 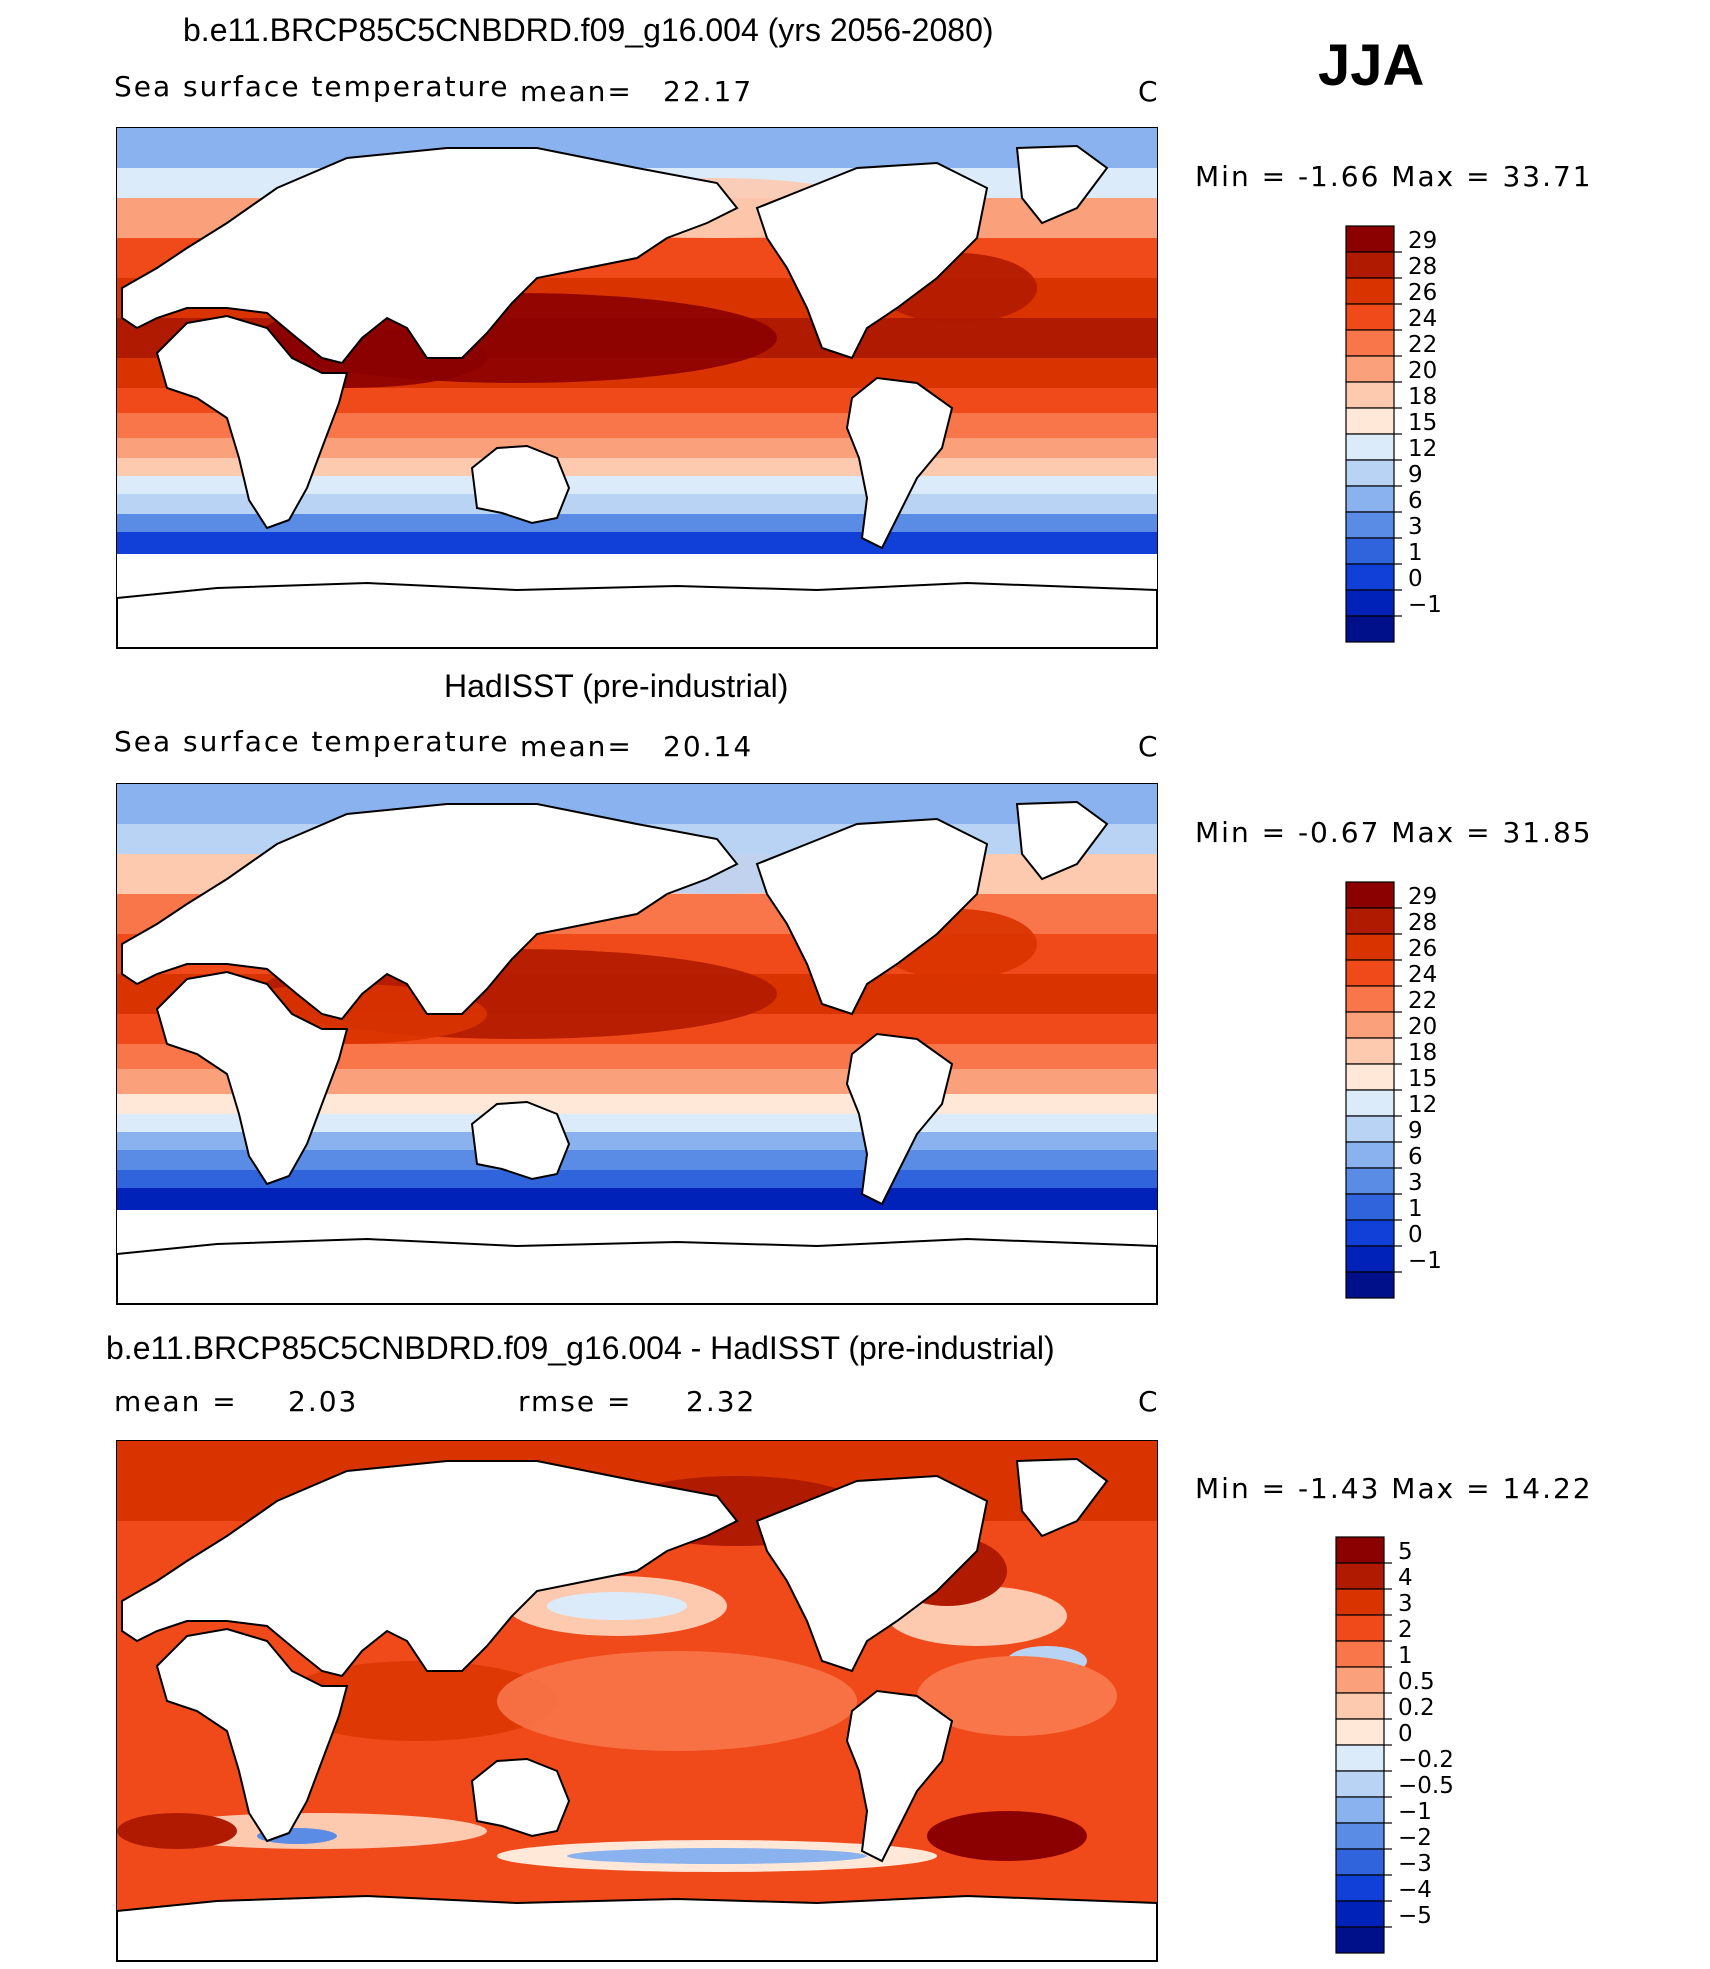 What do you see at coordinates (1415, 501) in the screenshot?
I see `colorbar-tick-label: 6` at bounding box center [1415, 501].